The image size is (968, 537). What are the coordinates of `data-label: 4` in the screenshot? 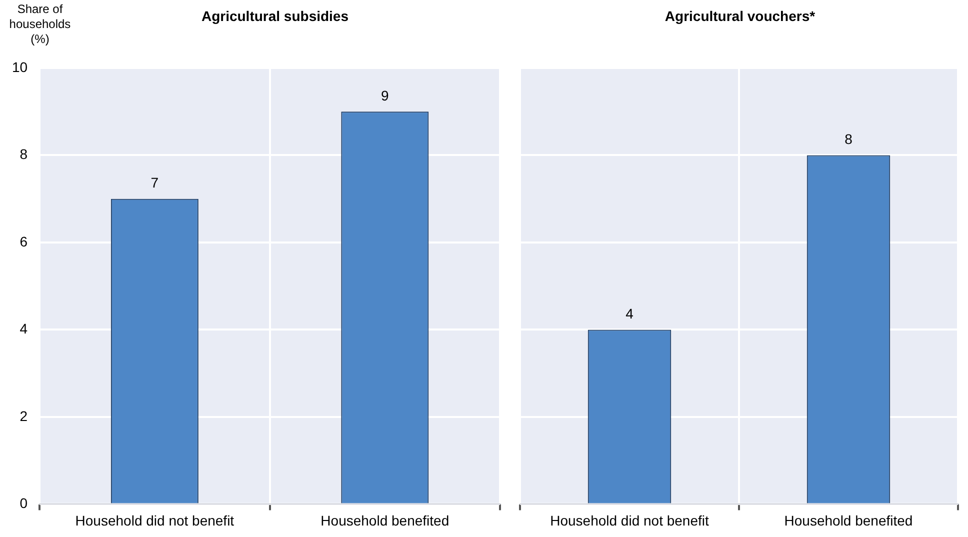 It's located at (630, 314).